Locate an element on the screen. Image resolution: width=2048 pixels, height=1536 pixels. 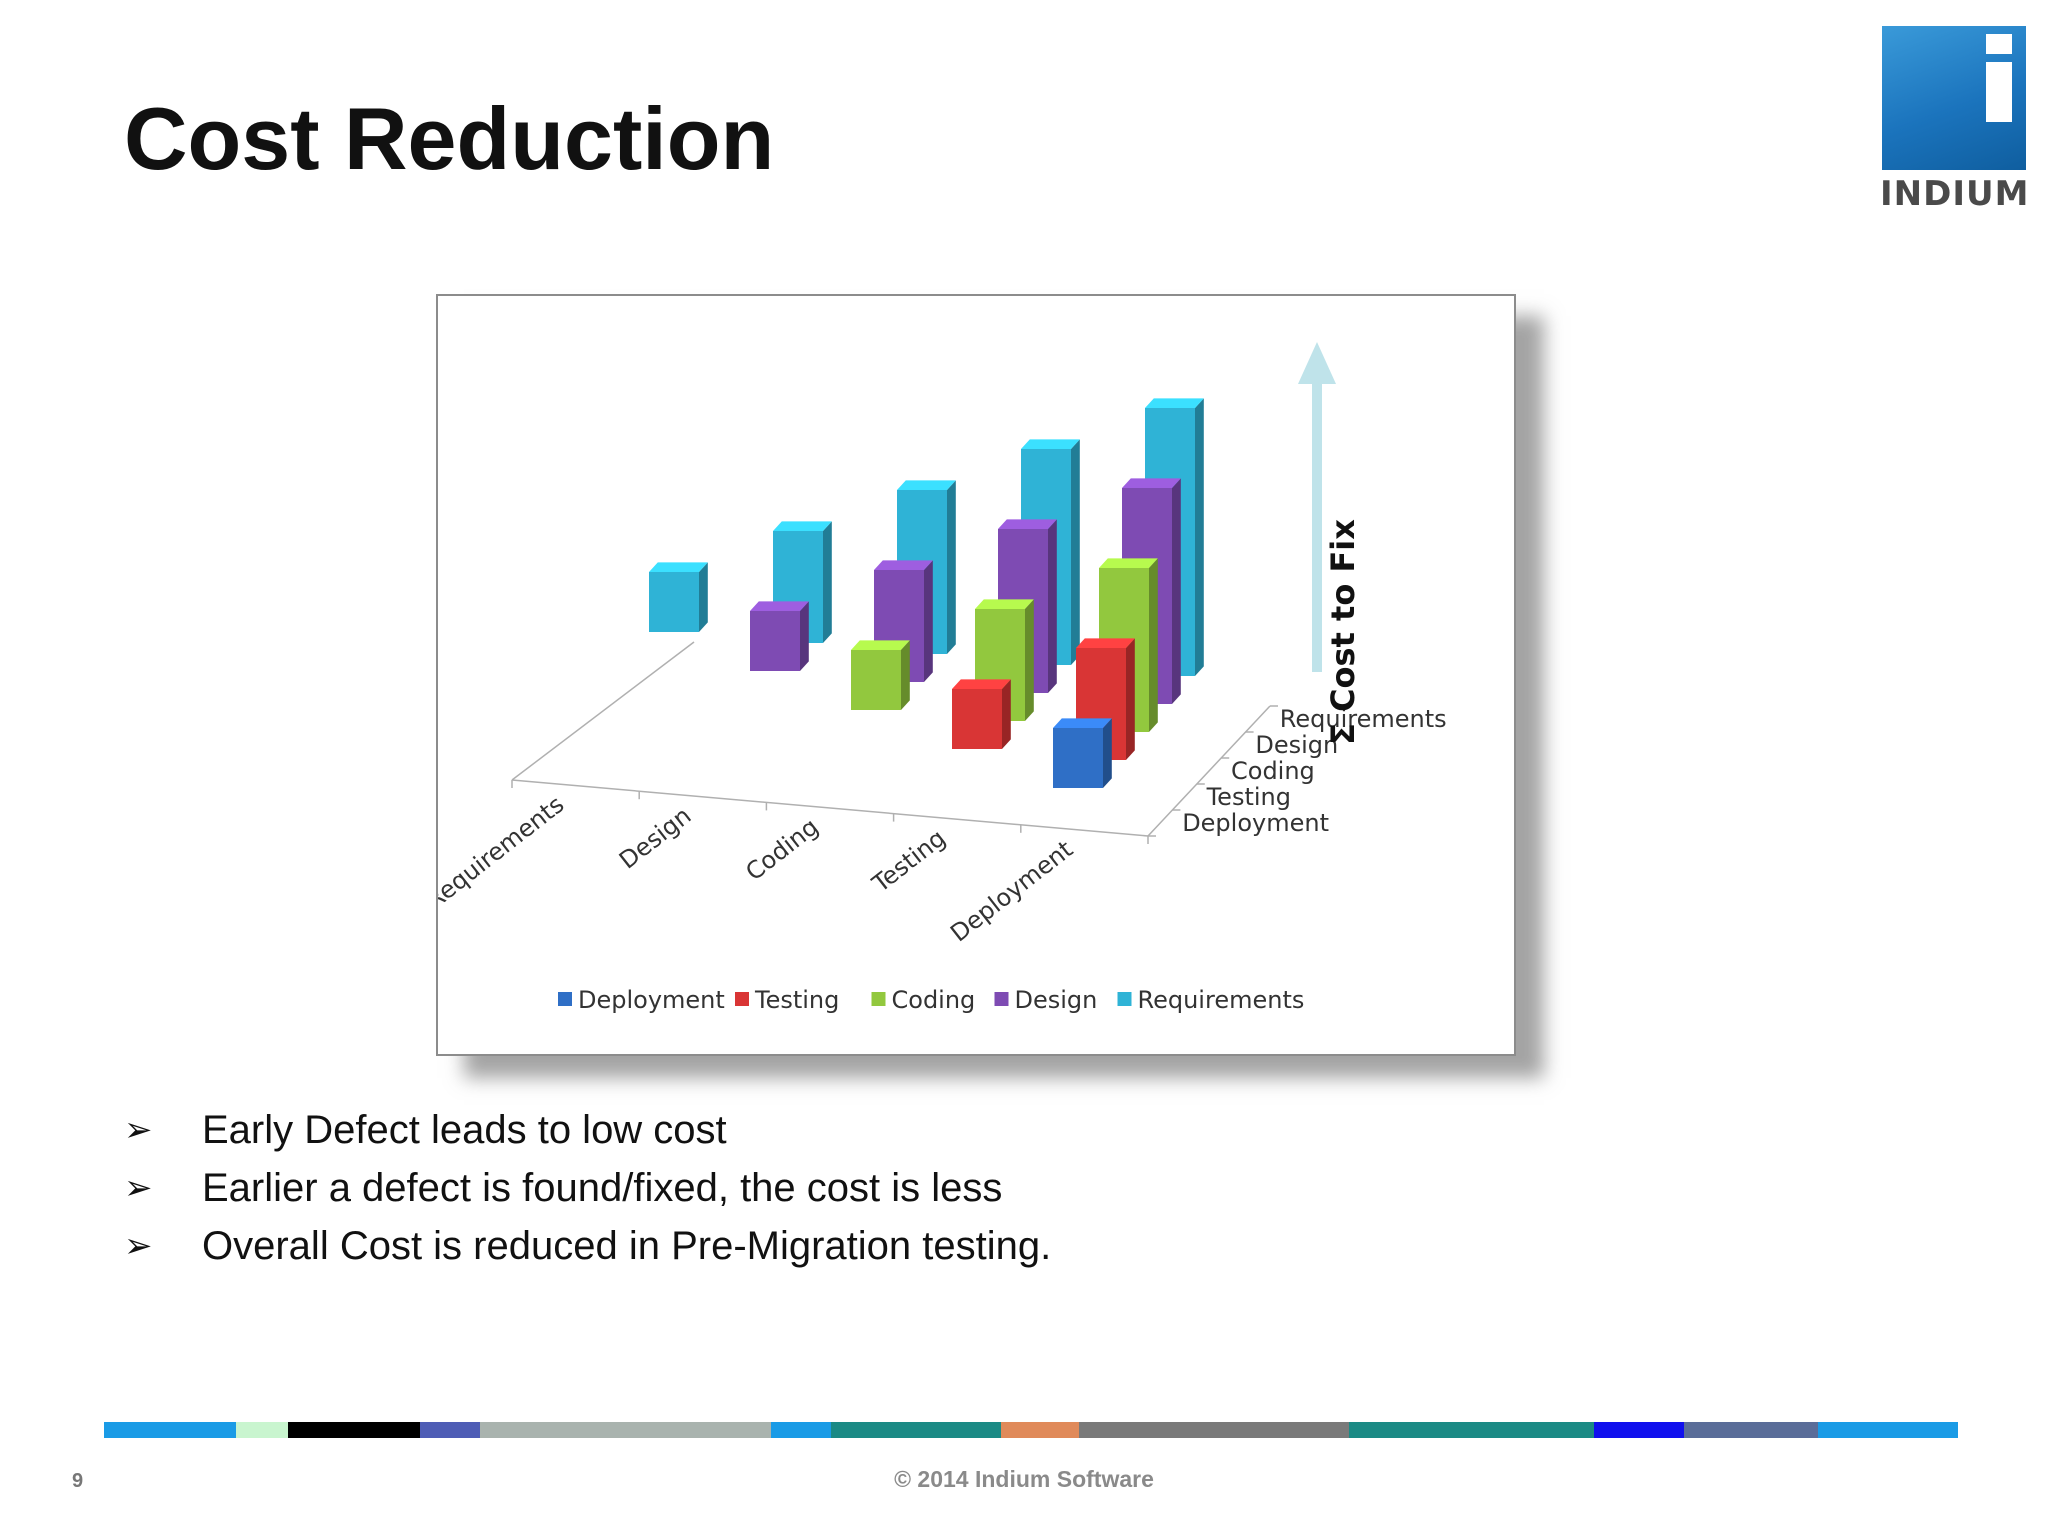
x-tick-label: Requirements is located at coordinates (503, 852).